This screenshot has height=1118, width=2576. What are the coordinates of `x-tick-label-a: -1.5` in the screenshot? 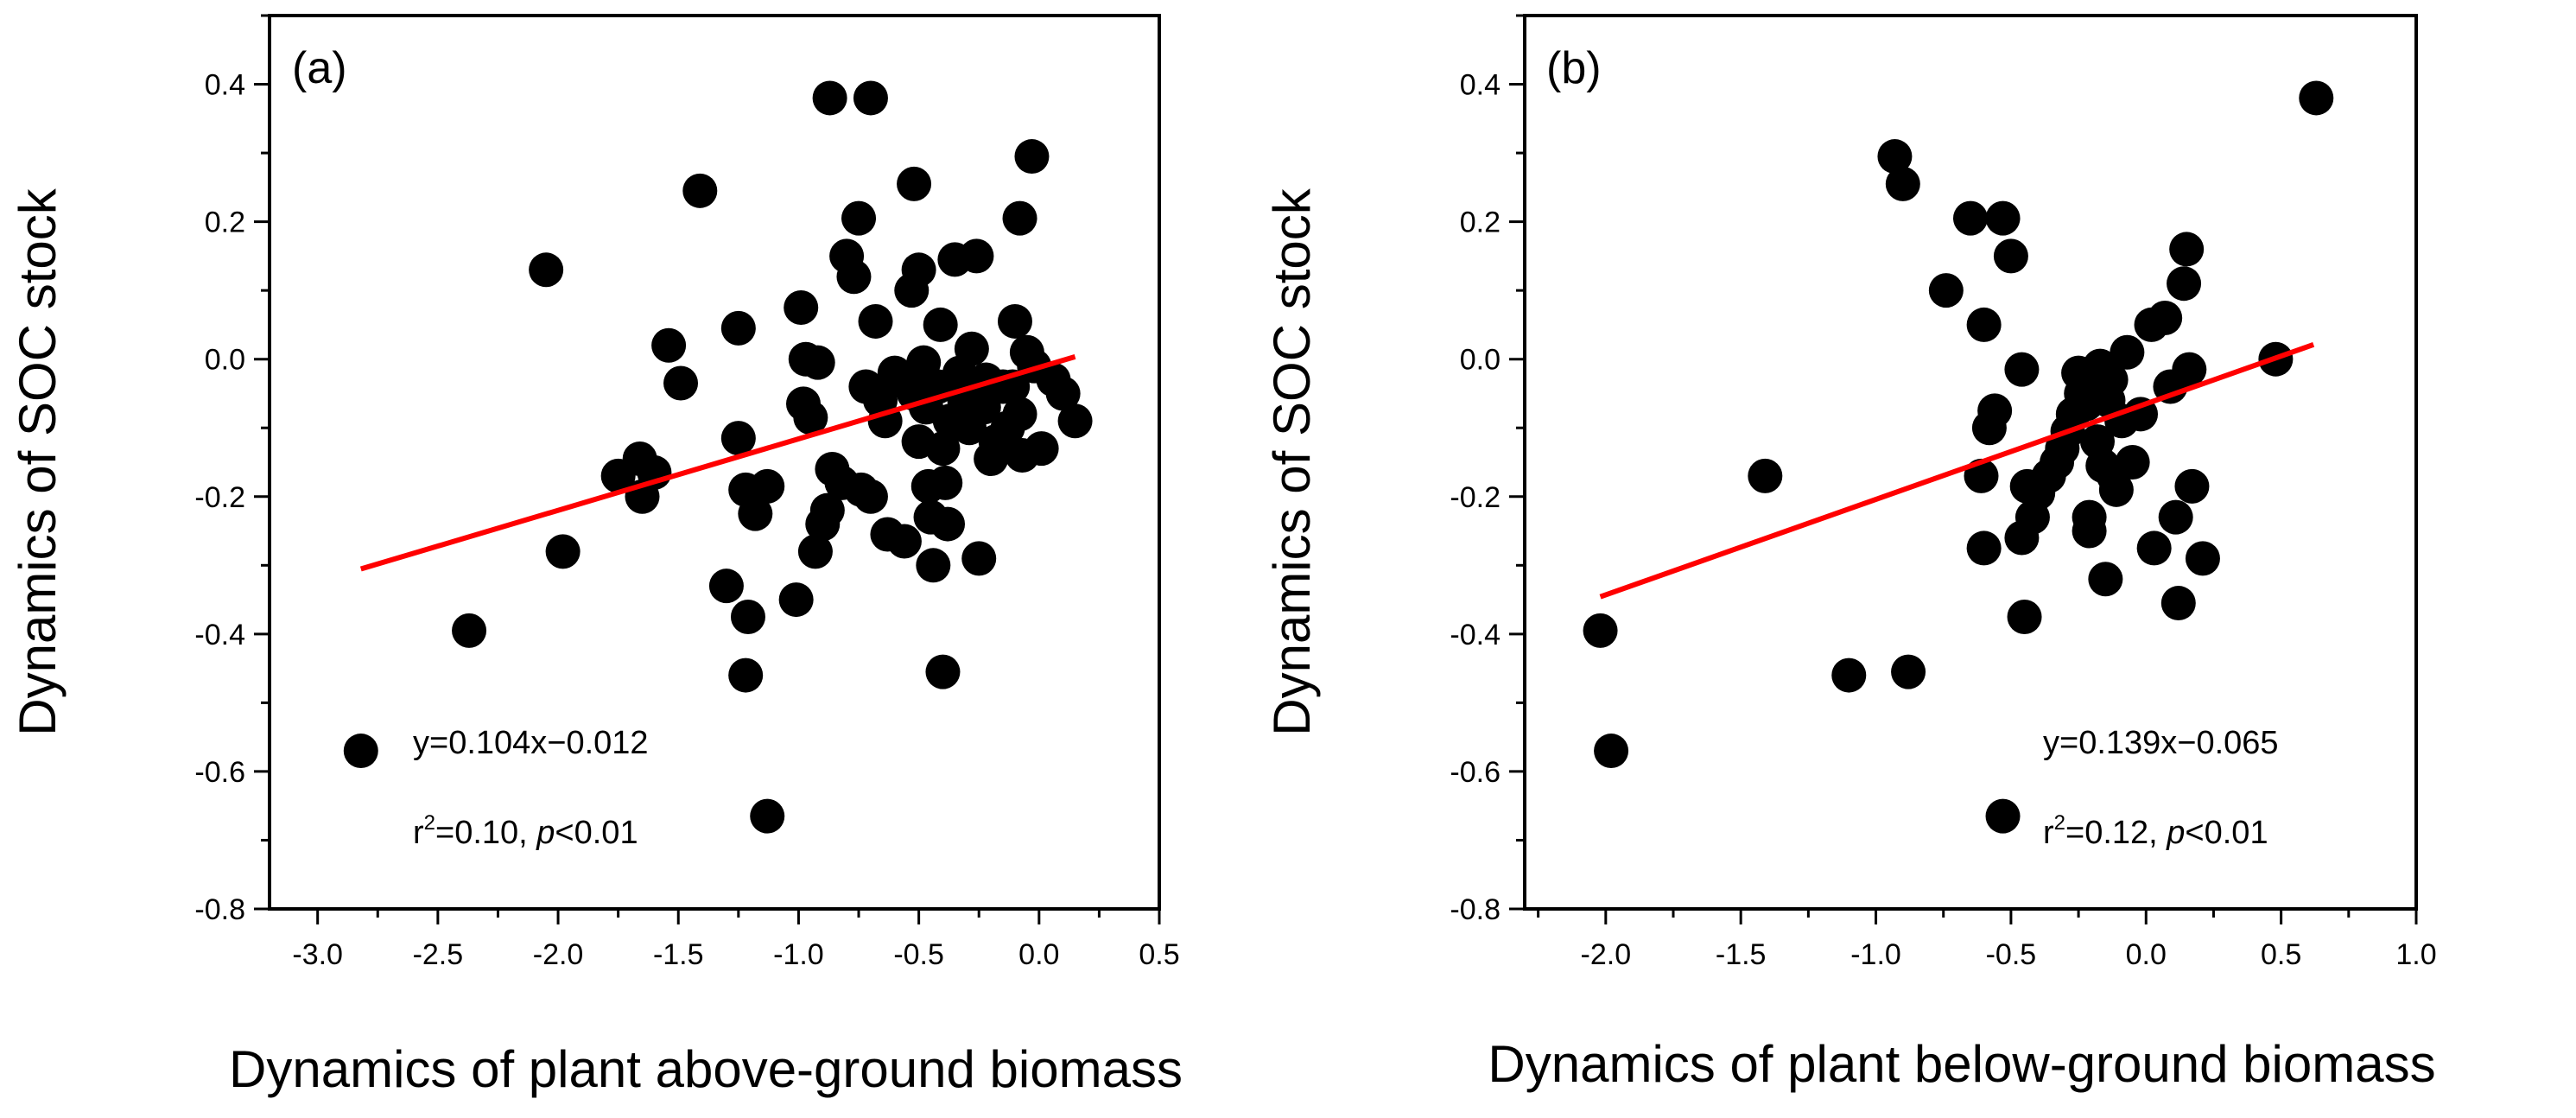 It's located at (678, 954).